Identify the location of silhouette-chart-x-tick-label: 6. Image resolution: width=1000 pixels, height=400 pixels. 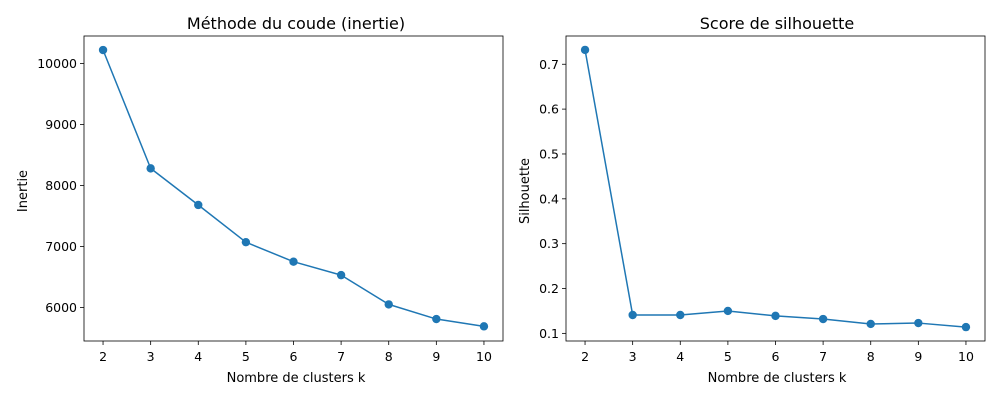
(776, 356).